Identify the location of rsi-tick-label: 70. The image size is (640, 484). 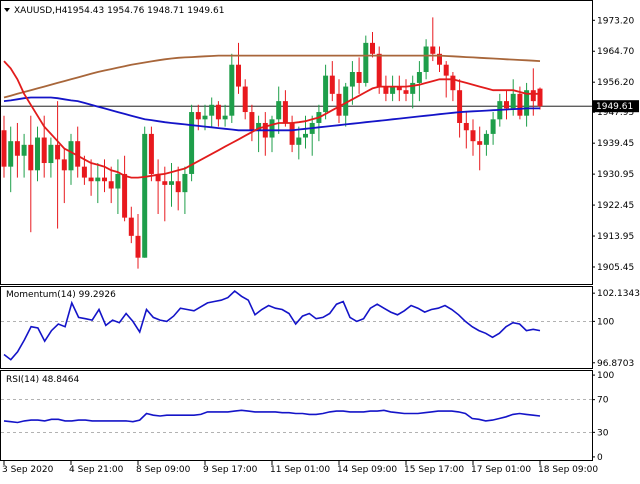
(603, 401).